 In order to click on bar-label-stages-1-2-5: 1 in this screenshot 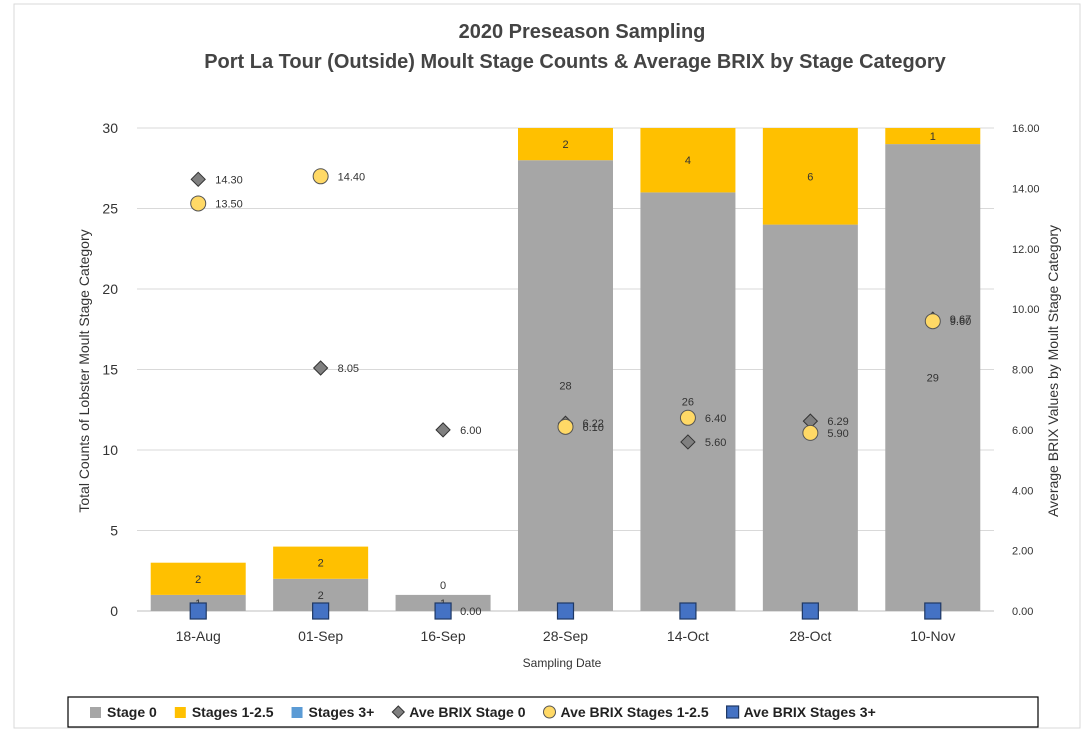, I will do `click(933, 137)`.